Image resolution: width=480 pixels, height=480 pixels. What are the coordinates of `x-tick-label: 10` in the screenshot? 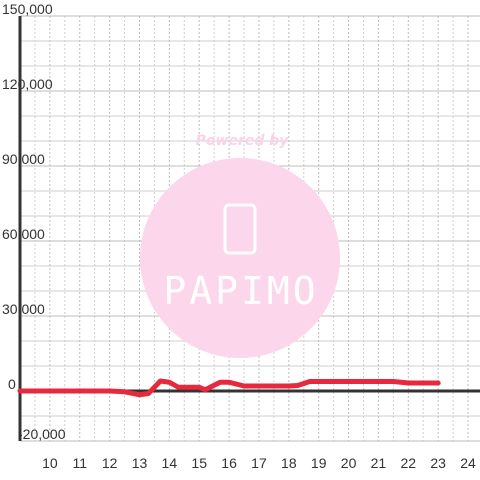 It's located at (50, 463).